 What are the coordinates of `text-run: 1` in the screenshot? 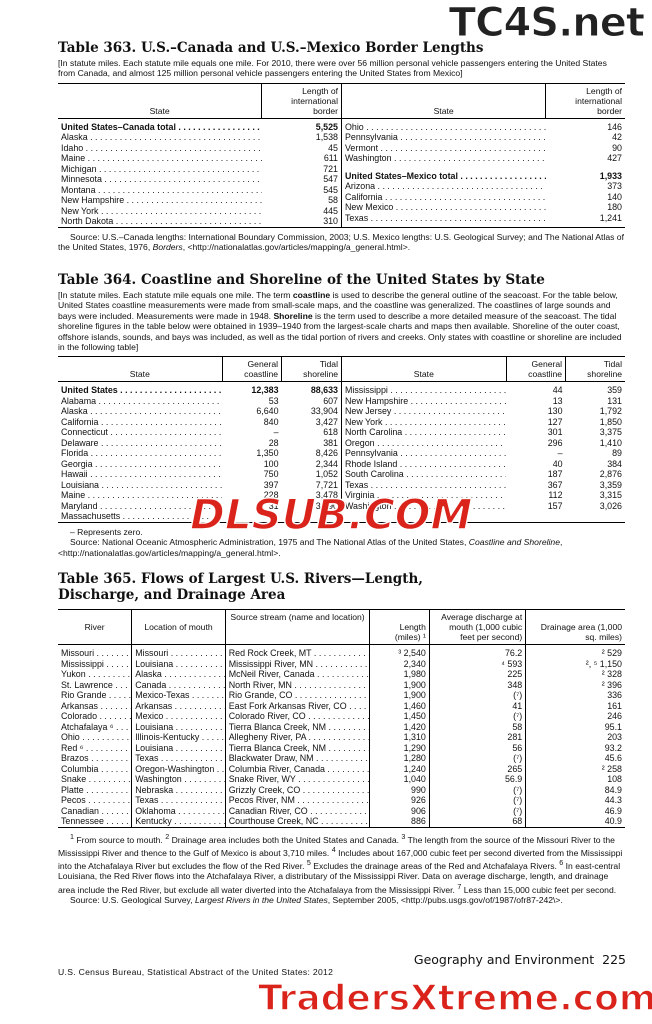 It's located at (72, 836).